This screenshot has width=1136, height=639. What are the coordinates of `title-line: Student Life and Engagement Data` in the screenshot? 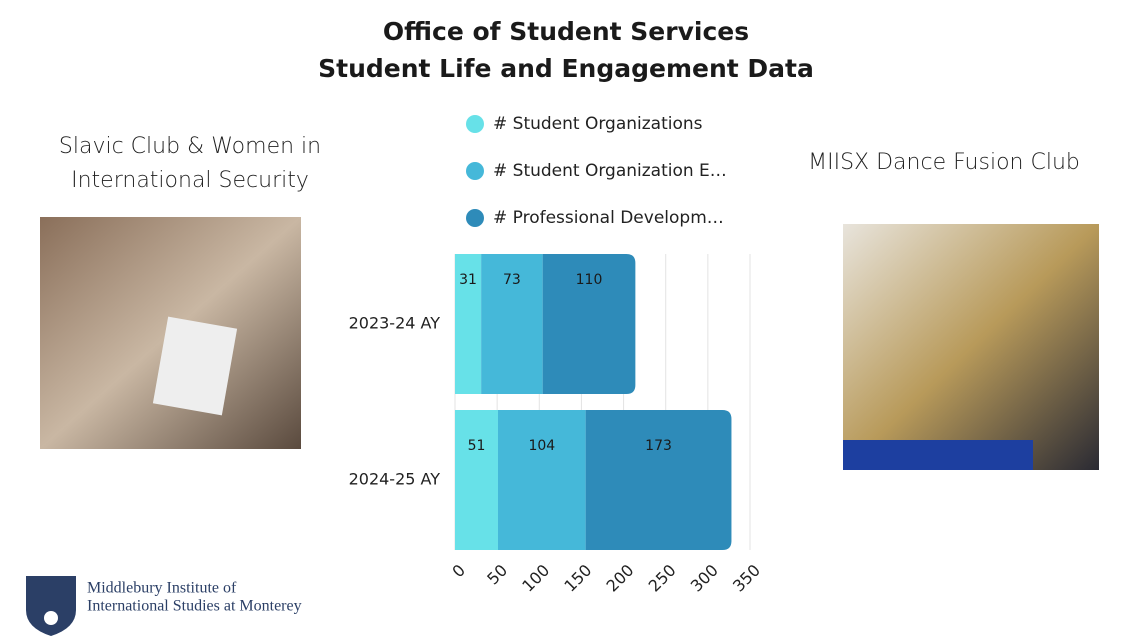 It's located at (566, 68).